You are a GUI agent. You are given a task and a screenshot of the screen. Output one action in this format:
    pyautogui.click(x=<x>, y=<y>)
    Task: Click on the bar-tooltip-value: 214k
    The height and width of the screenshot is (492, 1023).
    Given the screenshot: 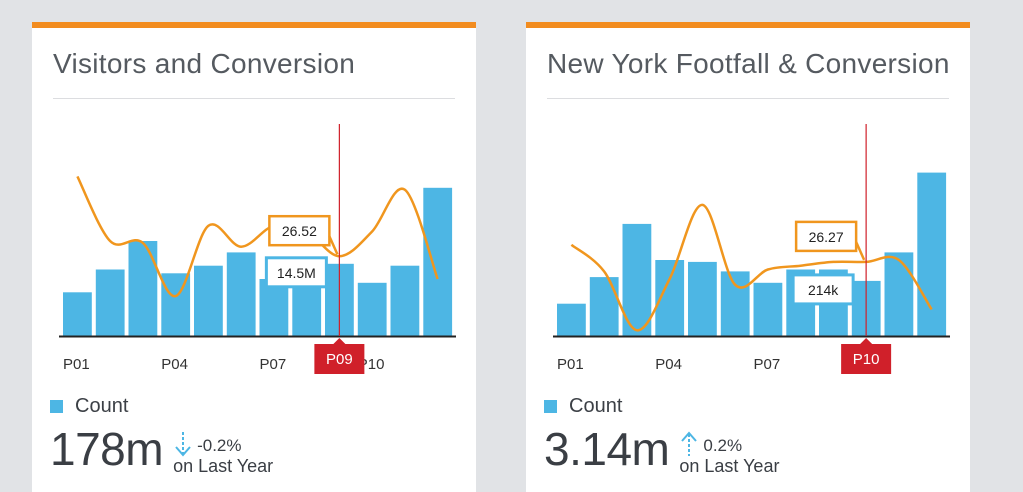 What is the action you would take?
    pyautogui.click(x=823, y=290)
    